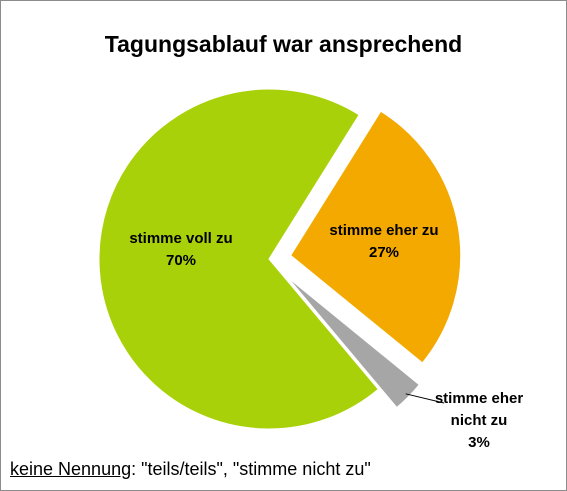 The height and width of the screenshot is (491, 567). Describe the element at coordinates (384, 252) in the screenshot. I see `value-label: 27%` at that location.